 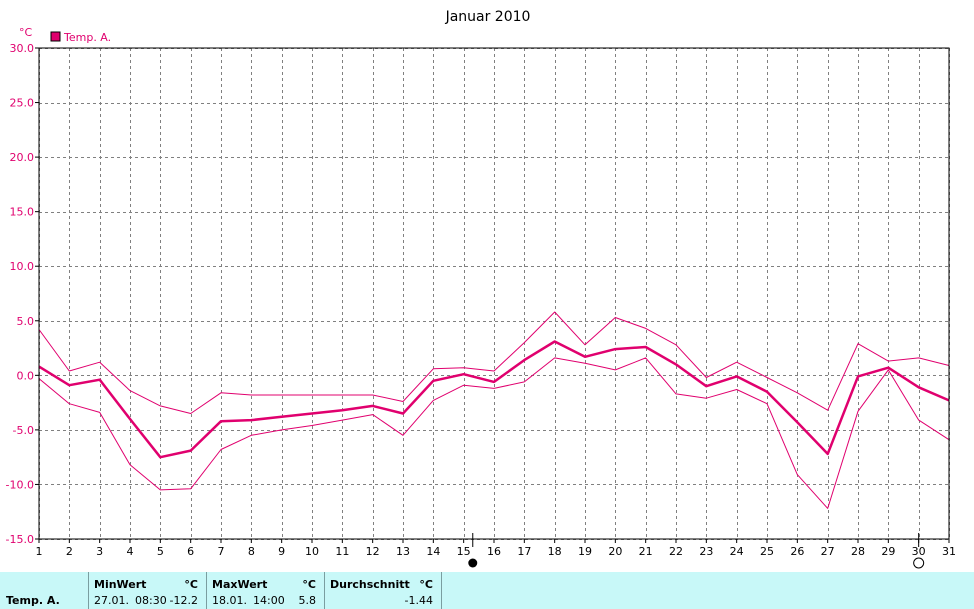 What do you see at coordinates (44, 590) in the screenshot?
I see `row-label-cell: Temp. A.` at bounding box center [44, 590].